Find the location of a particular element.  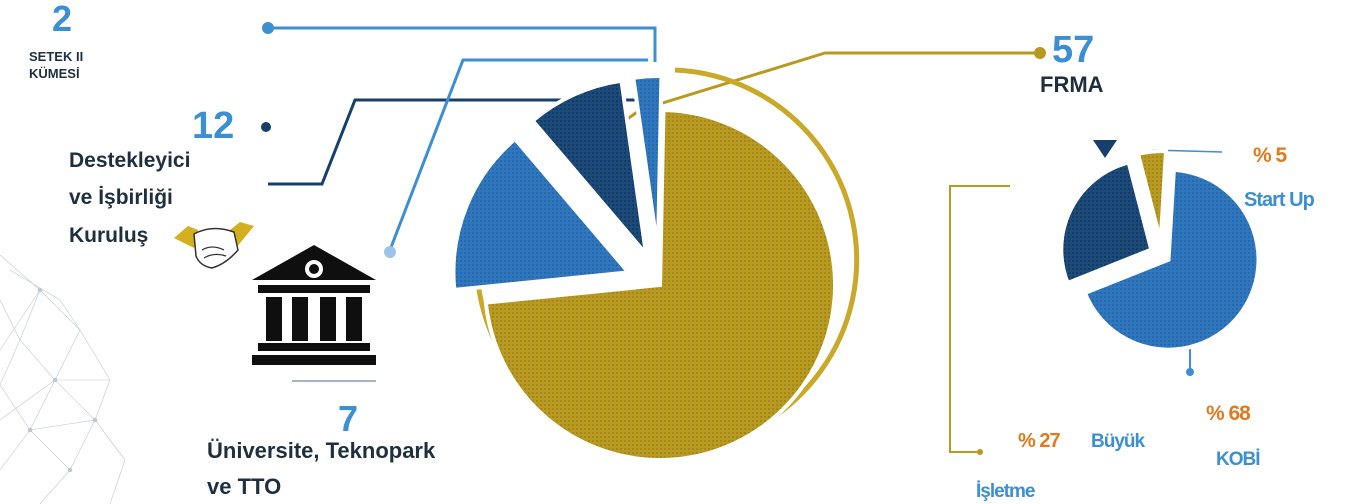

uni-label-line2: ve TTO is located at coordinates (244, 486).